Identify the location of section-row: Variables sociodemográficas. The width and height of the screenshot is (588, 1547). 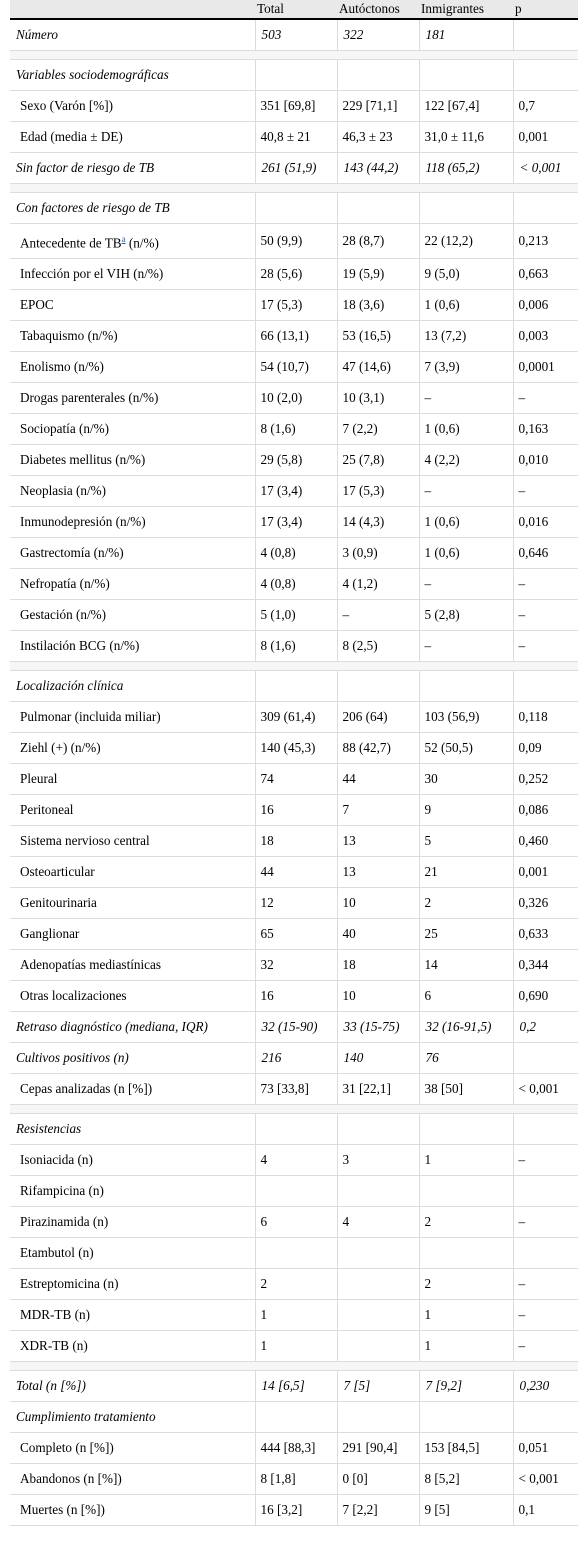
(294, 75).